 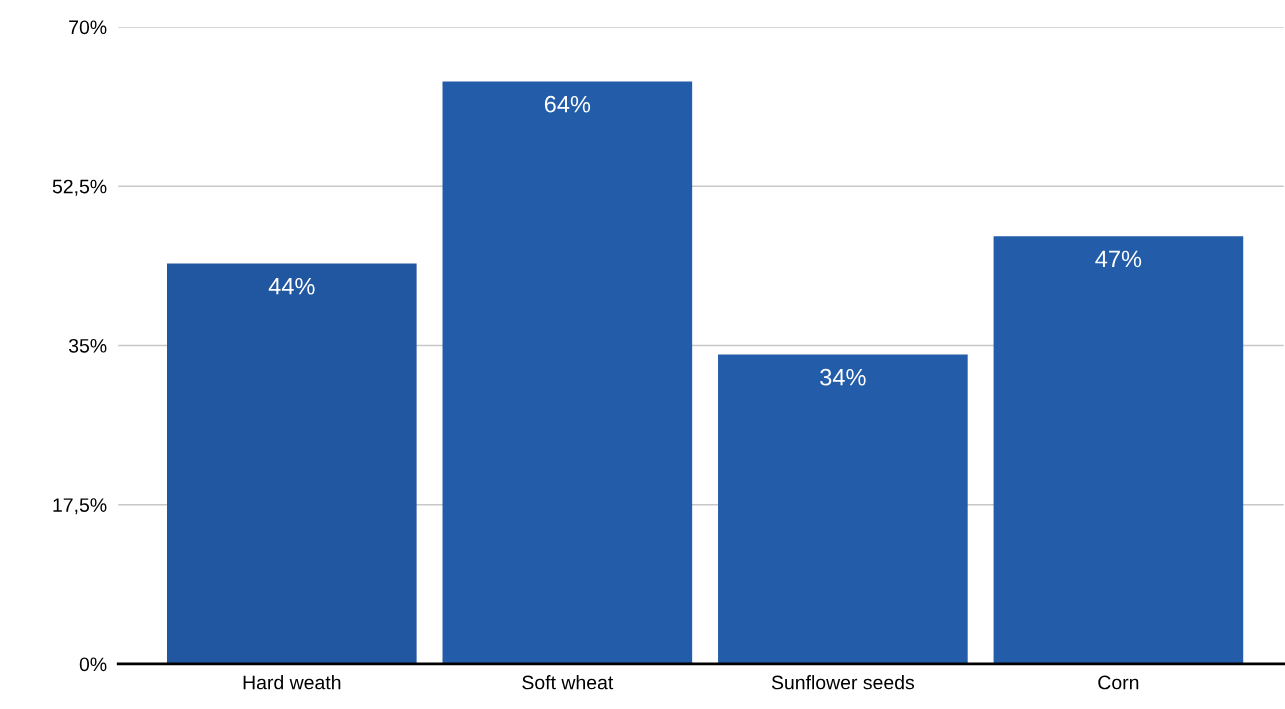 What do you see at coordinates (568, 682) in the screenshot?
I see `x-tick-label: Soft wheat` at bounding box center [568, 682].